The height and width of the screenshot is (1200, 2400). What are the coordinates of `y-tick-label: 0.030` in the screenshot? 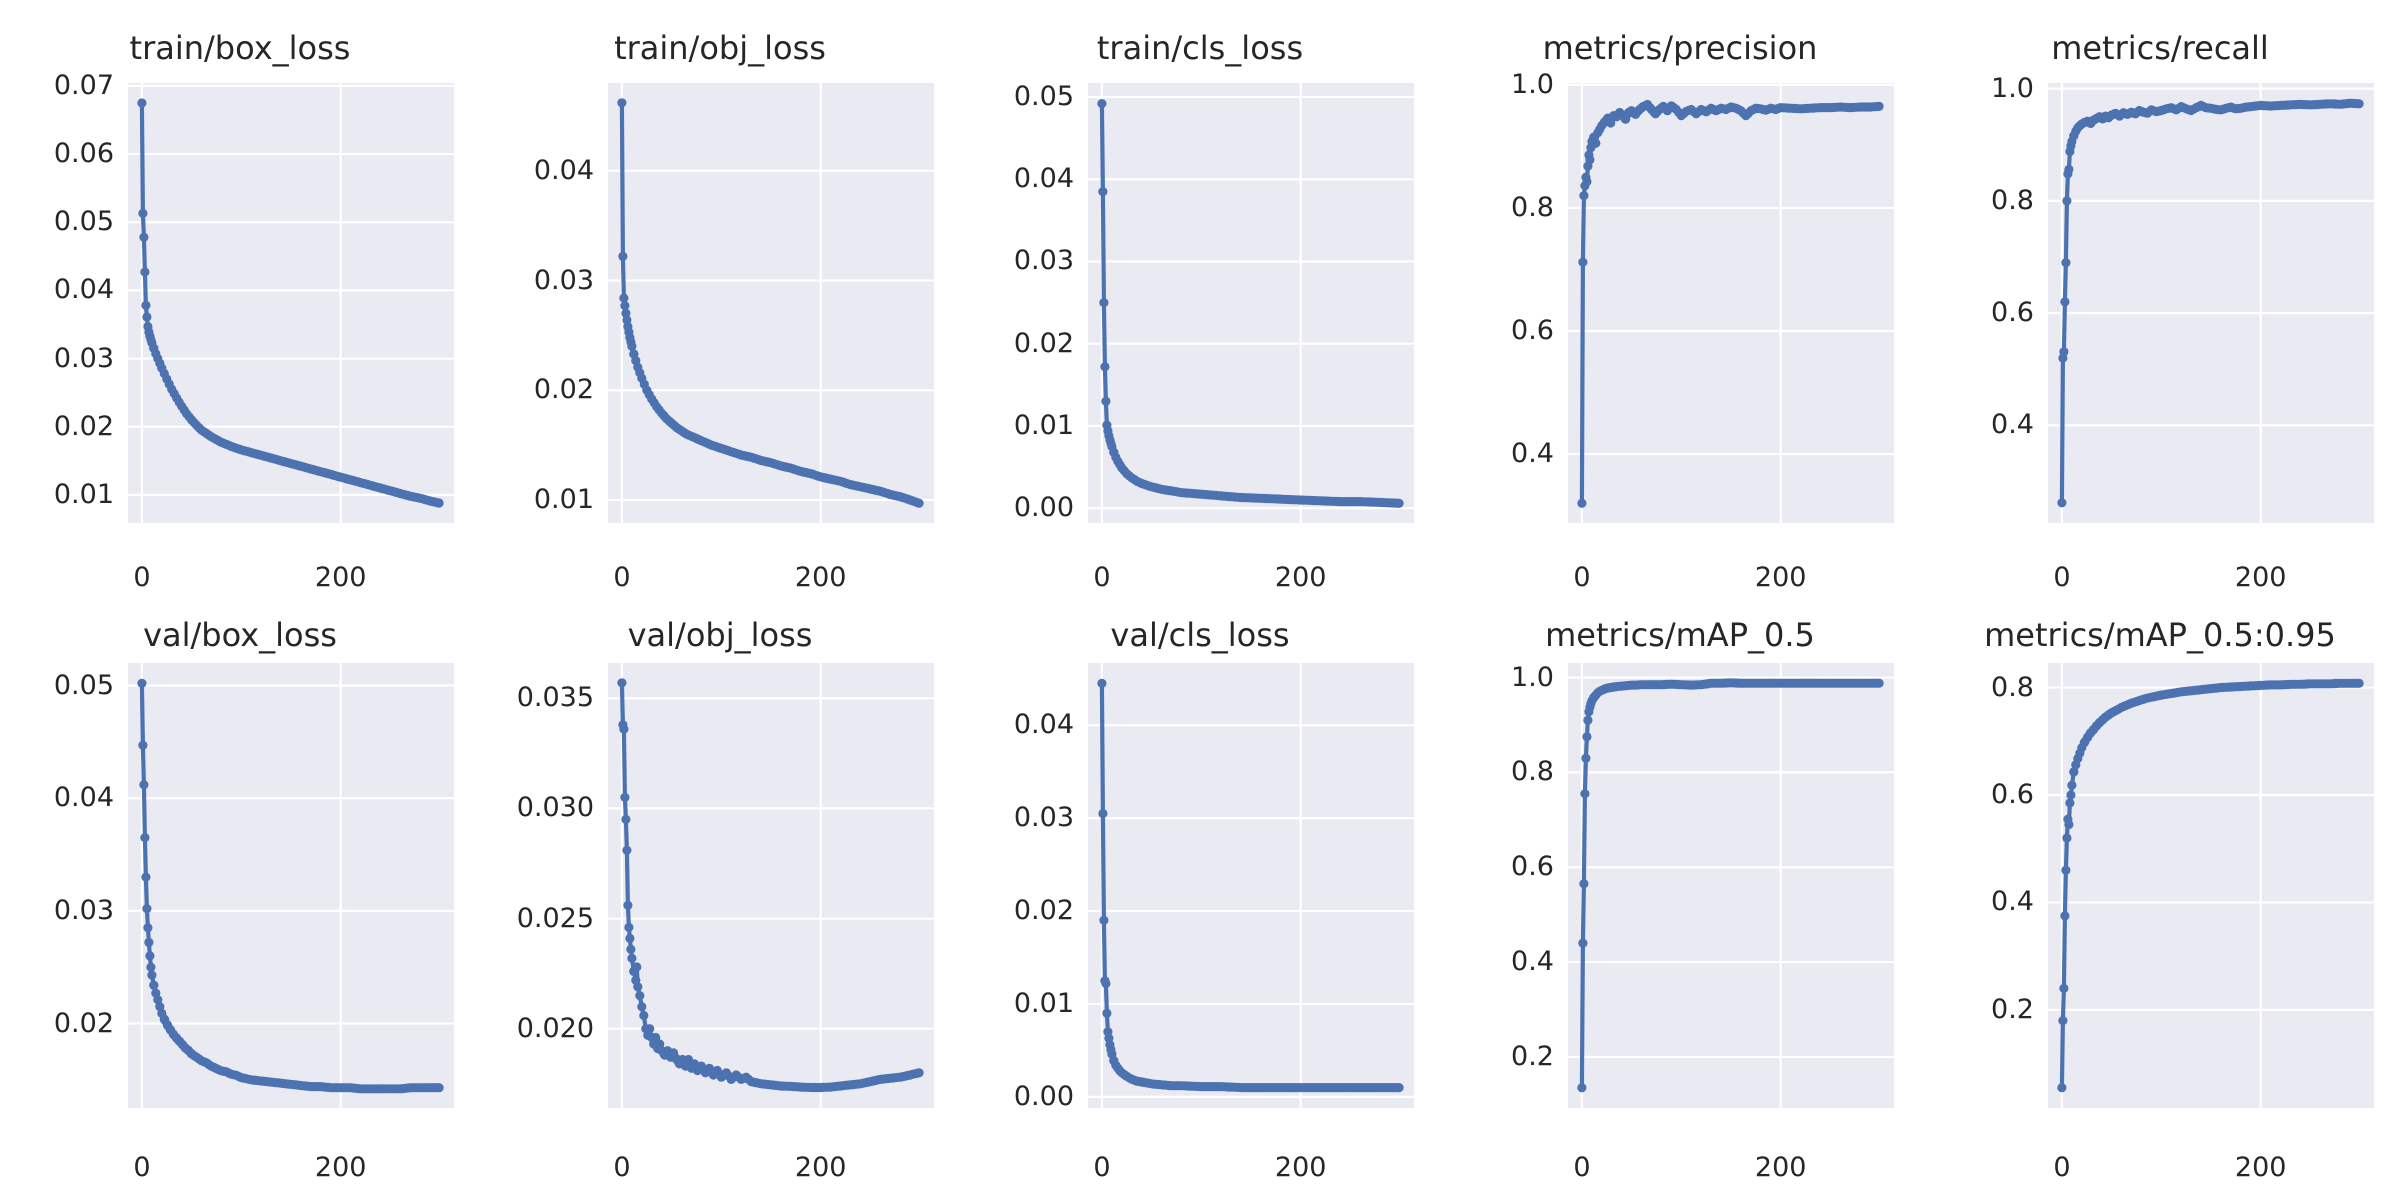 It's located at (555, 808).